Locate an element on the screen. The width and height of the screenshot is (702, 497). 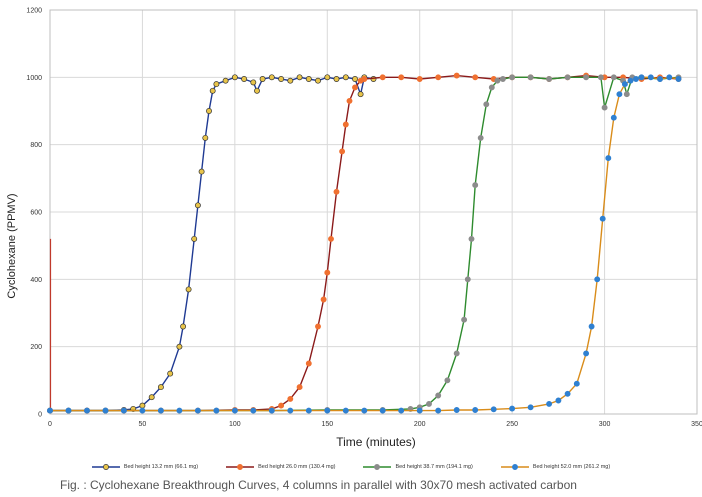
legend-label-4: Bed height 52.0 mm (261.2 mg) is located at coordinates (571, 467).